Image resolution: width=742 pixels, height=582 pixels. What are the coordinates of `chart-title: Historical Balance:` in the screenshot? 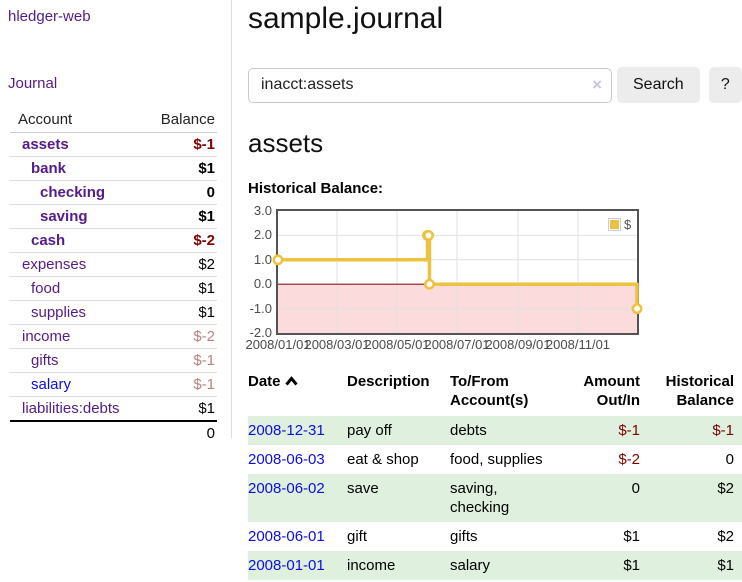 It's located at (316, 188).